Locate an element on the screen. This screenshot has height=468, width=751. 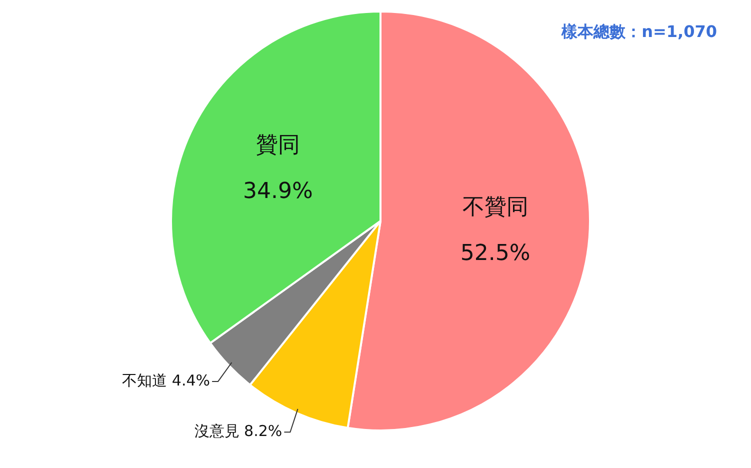
slice-label: 不知道 4.4% is located at coordinates (166, 380).